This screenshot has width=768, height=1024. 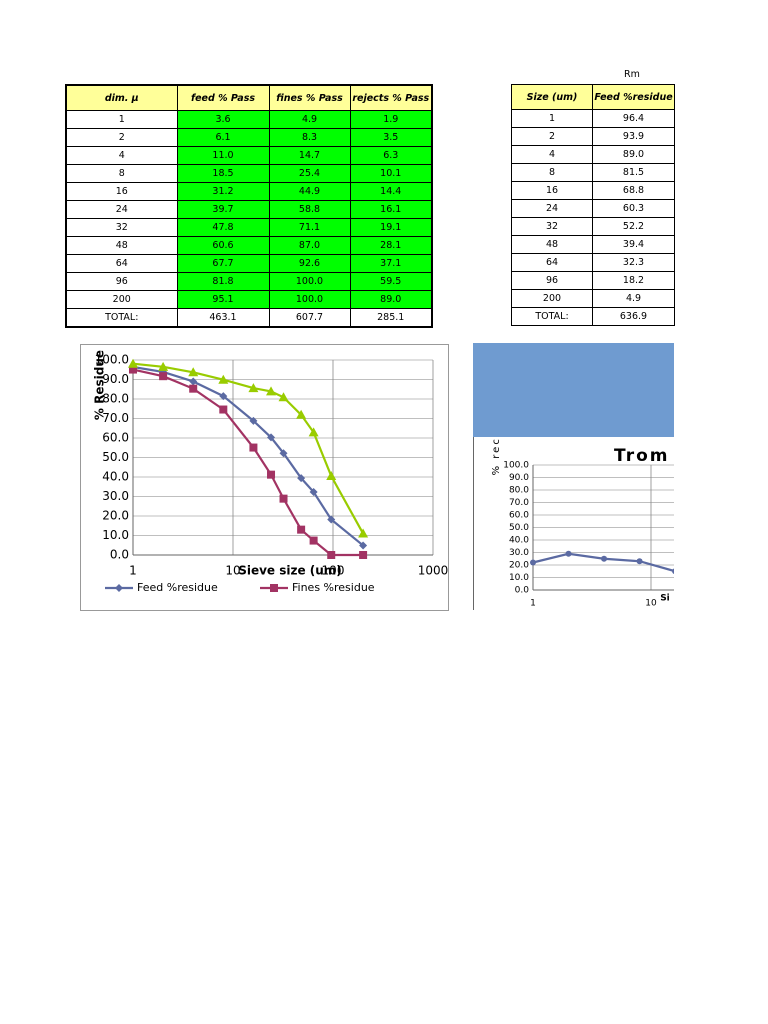 I want to click on cell: 16.1, so click(x=391, y=209).